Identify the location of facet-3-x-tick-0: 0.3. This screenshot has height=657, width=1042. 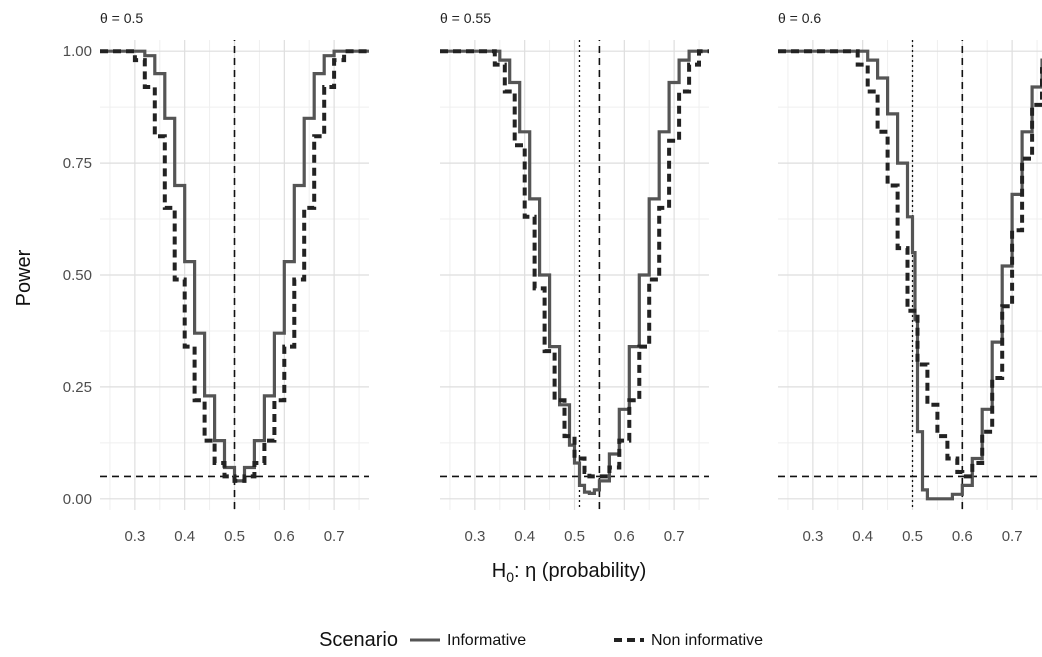
(812, 536).